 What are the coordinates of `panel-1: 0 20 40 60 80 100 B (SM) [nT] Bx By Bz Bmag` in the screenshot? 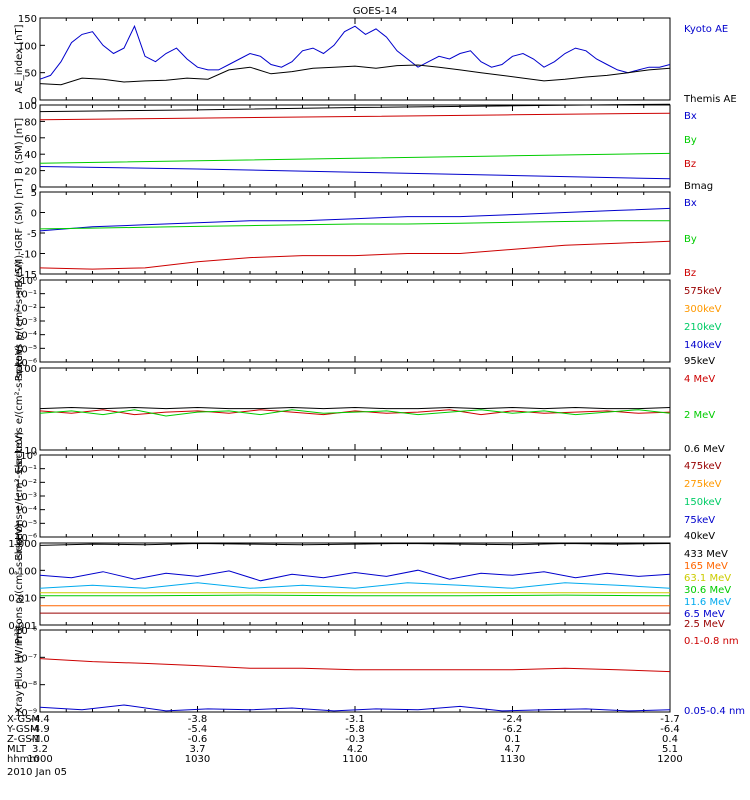 It's located at (363, 147).